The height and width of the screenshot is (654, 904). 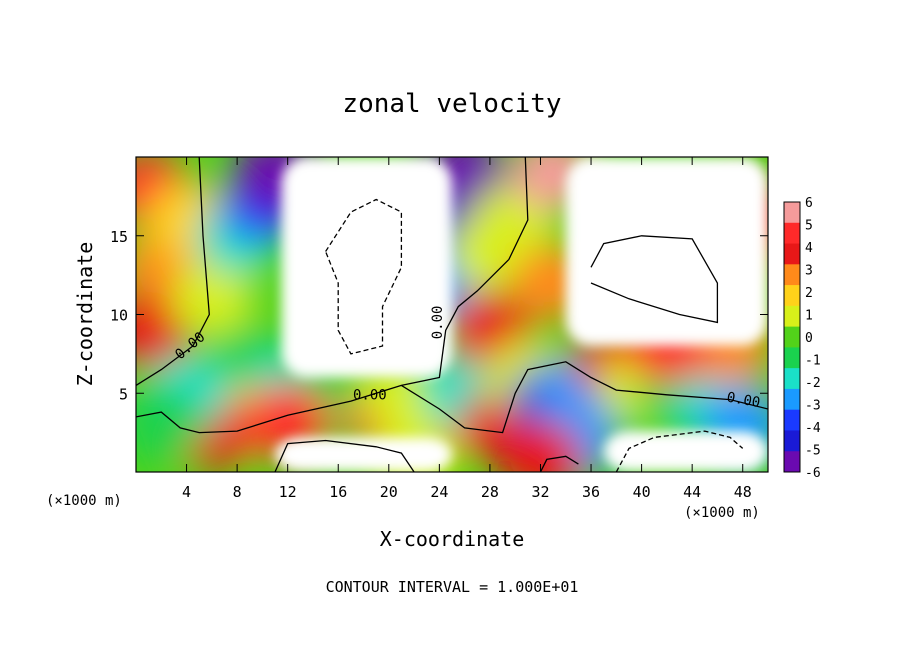 I want to click on colorbar-label-12: -6, so click(x=813, y=473).